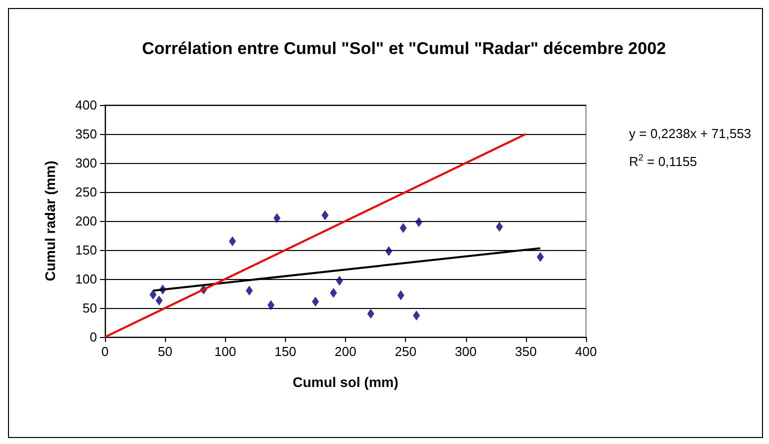  Describe the element at coordinates (285, 351) in the screenshot. I see `x-tick-label: 150` at that location.